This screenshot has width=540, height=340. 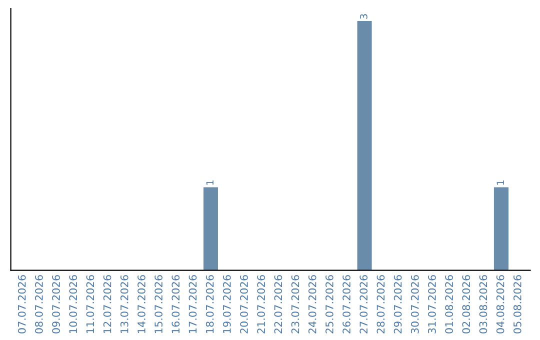 I want to click on x-tick-label: 14.07.2026, so click(x=142, y=304).